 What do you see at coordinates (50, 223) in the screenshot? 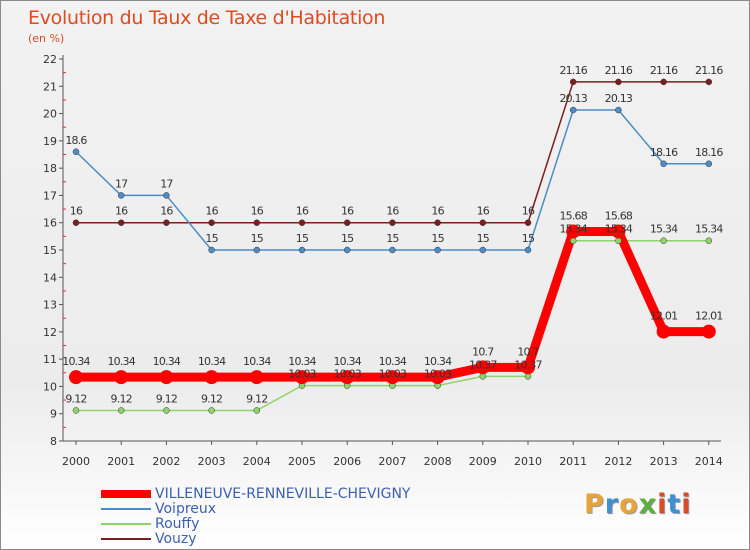
I see `y-tick-label: 16` at bounding box center [50, 223].